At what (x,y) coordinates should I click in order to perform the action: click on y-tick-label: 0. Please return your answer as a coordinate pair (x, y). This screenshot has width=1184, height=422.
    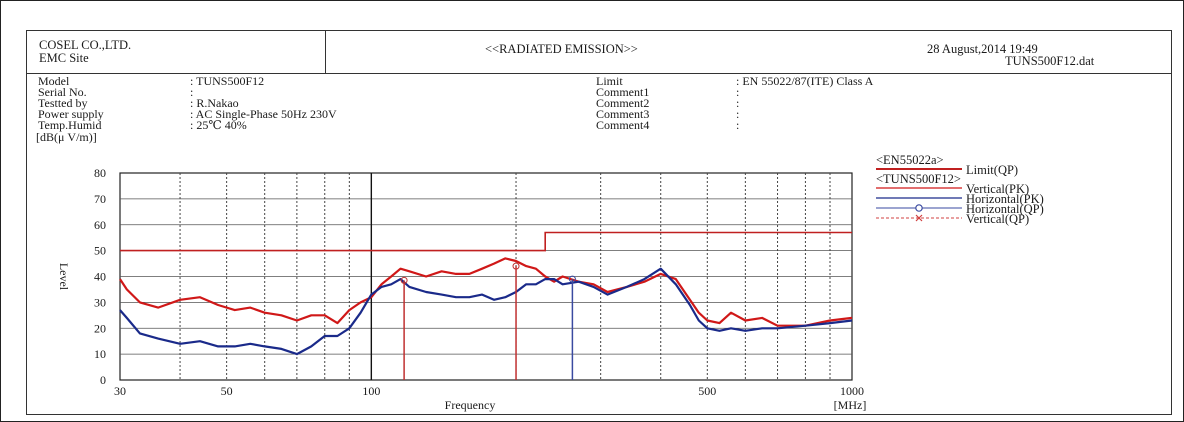
    Looking at the image, I should click on (103, 380).